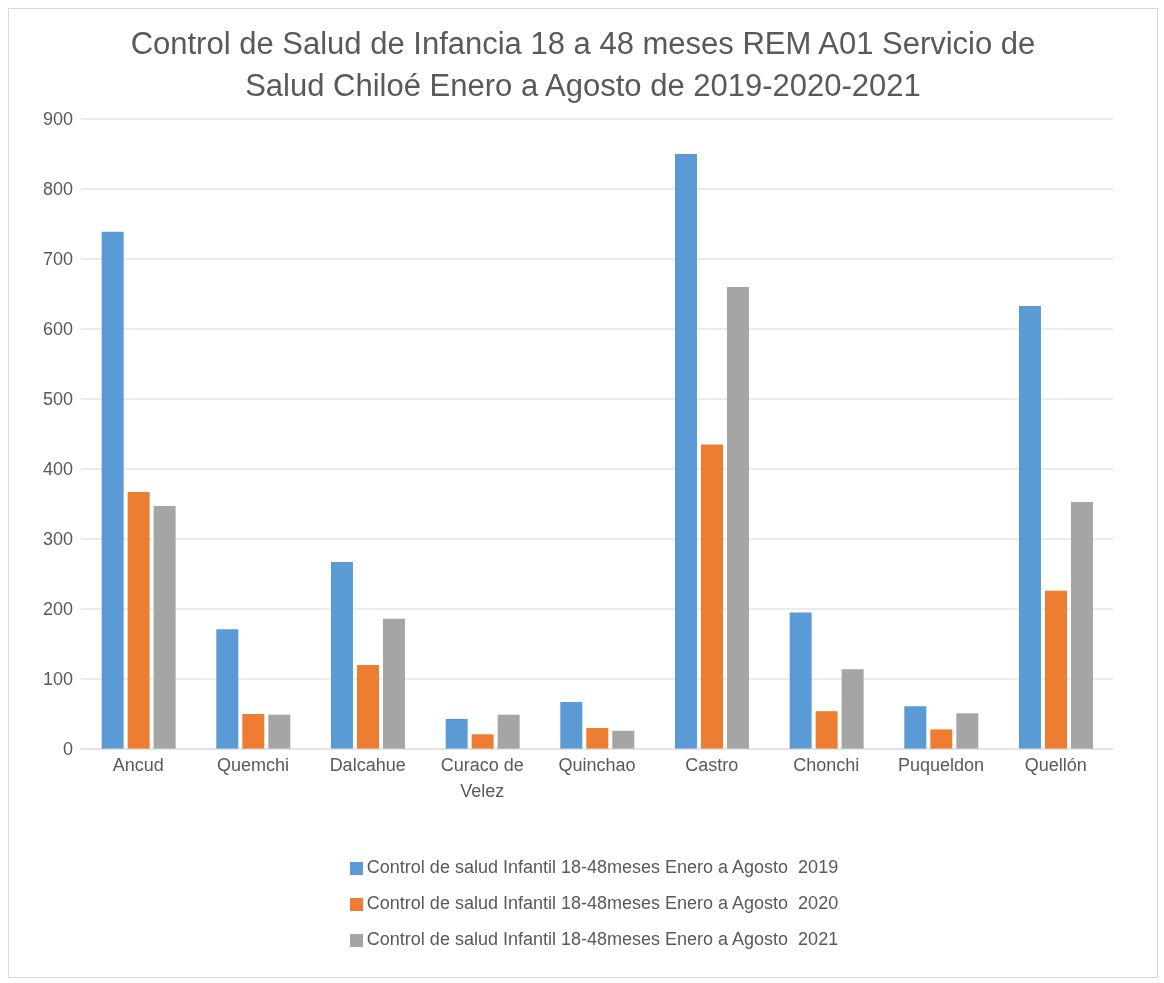 The image size is (1164, 983). Describe the element at coordinates (583, 65) in the screenshot. I see `chart-title: Control de Salud de Infancia 18 a 48 meses REM A01 Servicio de Salud Chiloé Enero a Agosto de 2019-2020-2021` at that location.